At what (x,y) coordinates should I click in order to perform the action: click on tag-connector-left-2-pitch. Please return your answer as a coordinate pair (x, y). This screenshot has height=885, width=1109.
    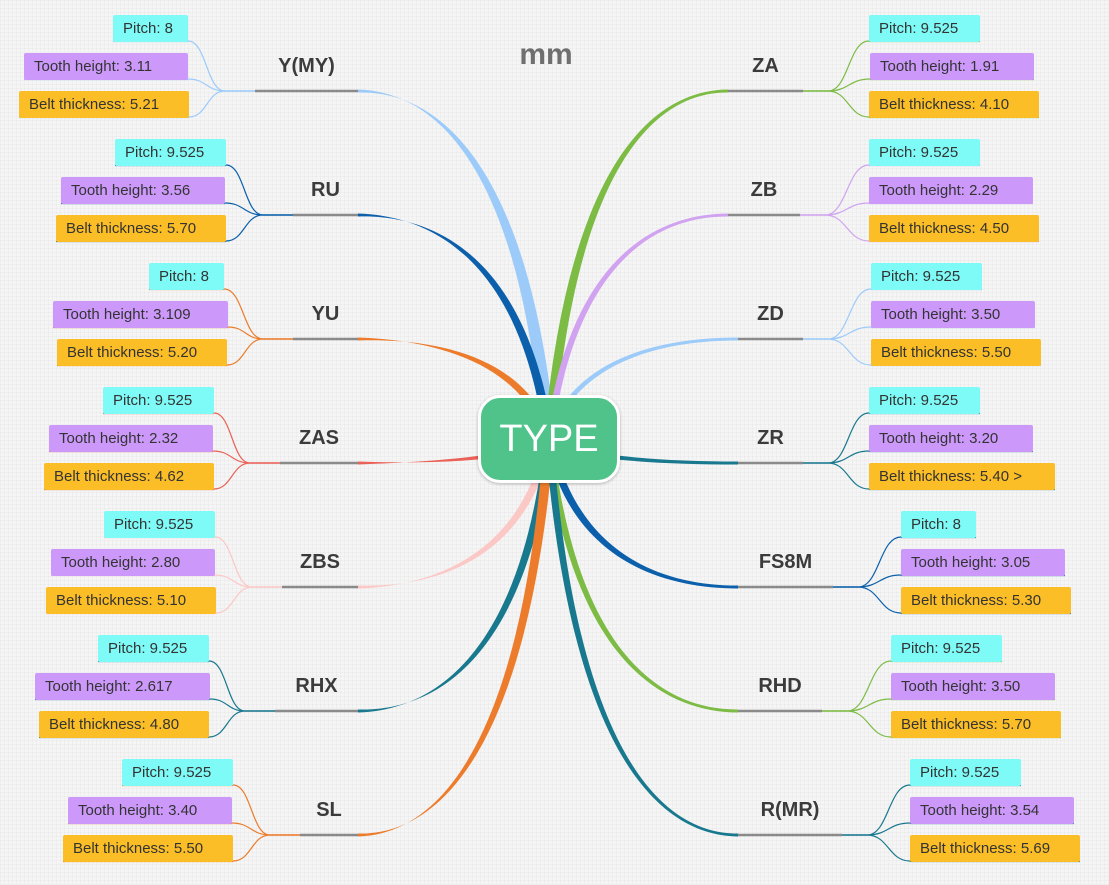
    Looking at the image, I should click on (258, 314).